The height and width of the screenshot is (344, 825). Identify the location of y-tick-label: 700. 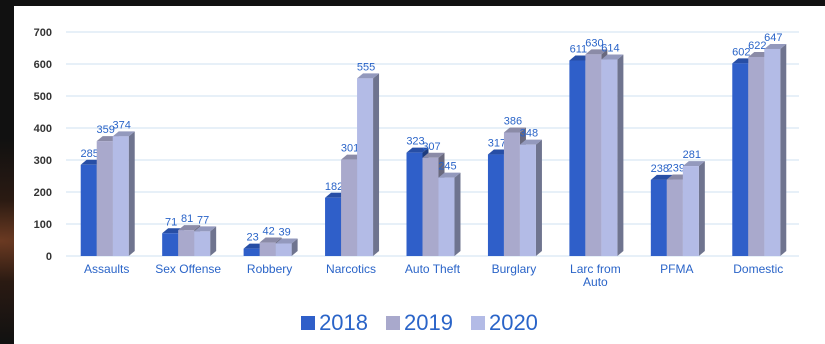
(43, 33).